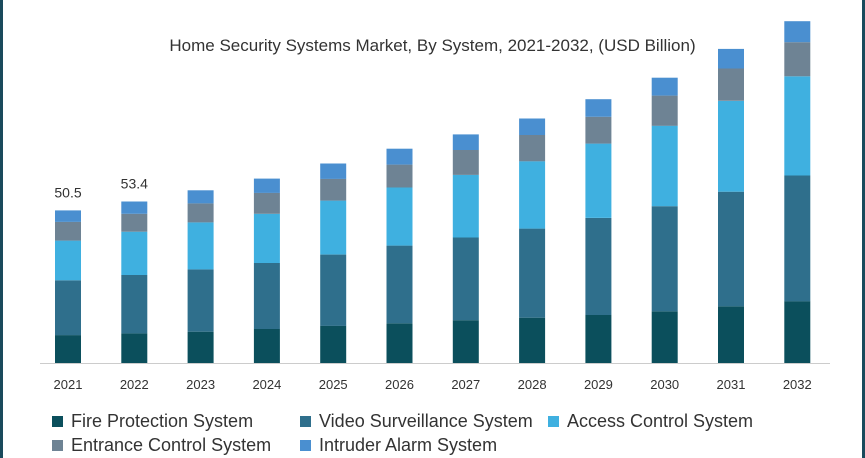  I want to click on x-tick-2028: 2028, so click(532, 384).